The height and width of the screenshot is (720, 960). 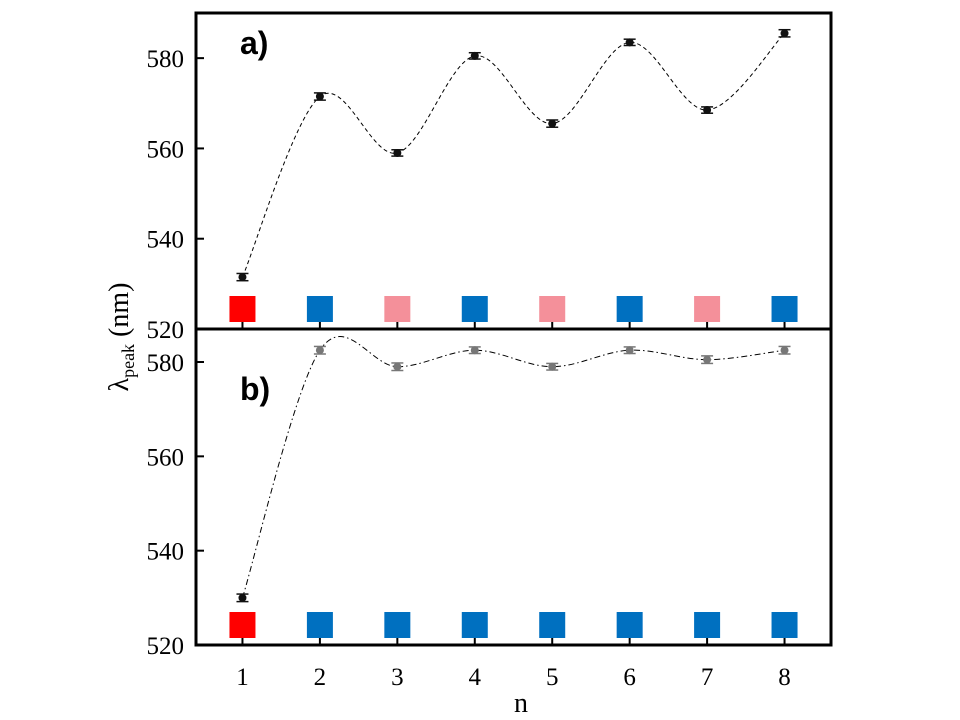 I want to click on svg-text: λpeak (nm), so click(x=121, y=337).